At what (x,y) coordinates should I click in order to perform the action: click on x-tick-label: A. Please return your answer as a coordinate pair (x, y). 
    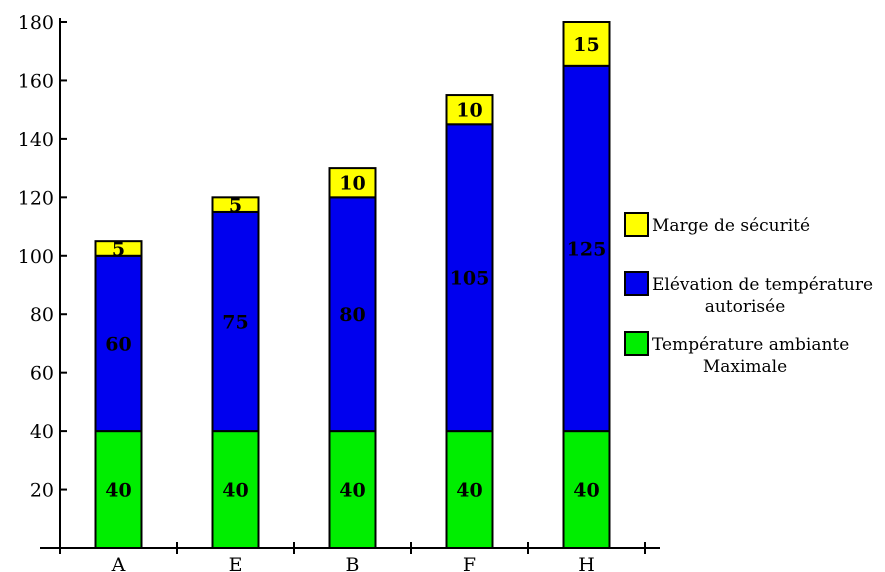
    Looking at the image, I should click on (118, 563).